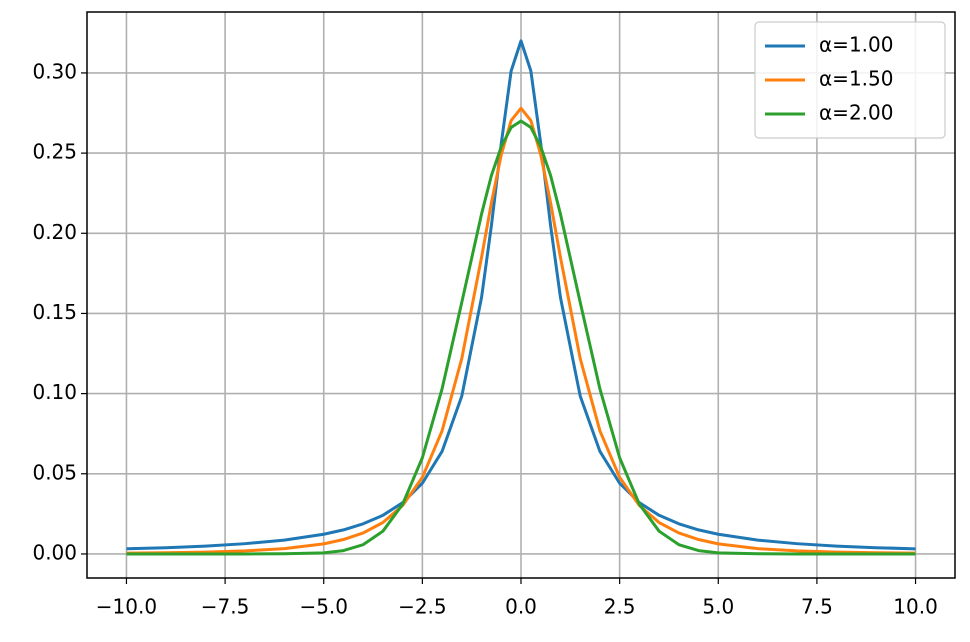  Describe the element at coordinates (718, 607) in the screenshot. I see `x-tick-label: 5.0` at that location.